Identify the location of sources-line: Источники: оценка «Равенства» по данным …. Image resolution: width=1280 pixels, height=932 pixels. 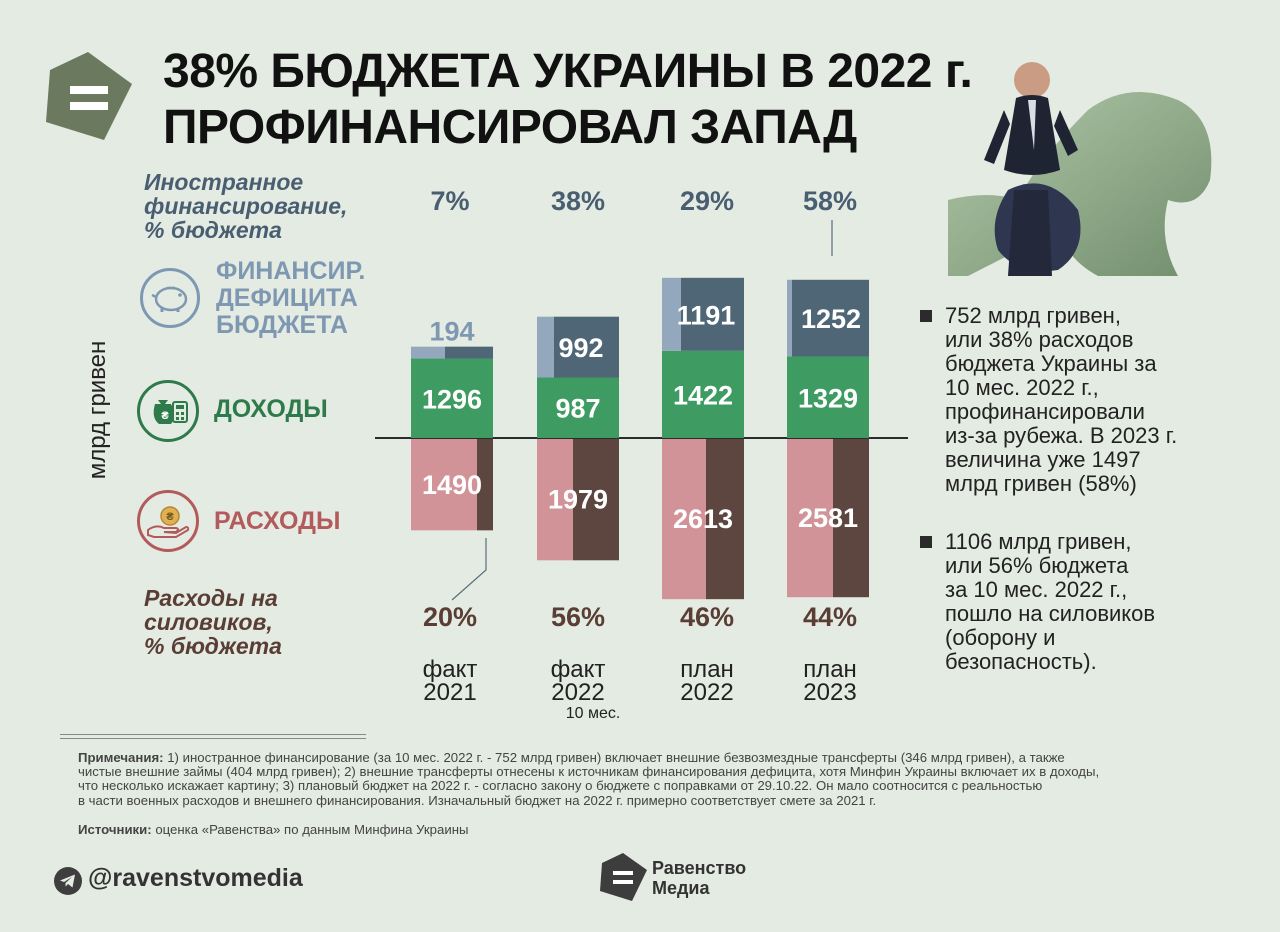
(273, 829).